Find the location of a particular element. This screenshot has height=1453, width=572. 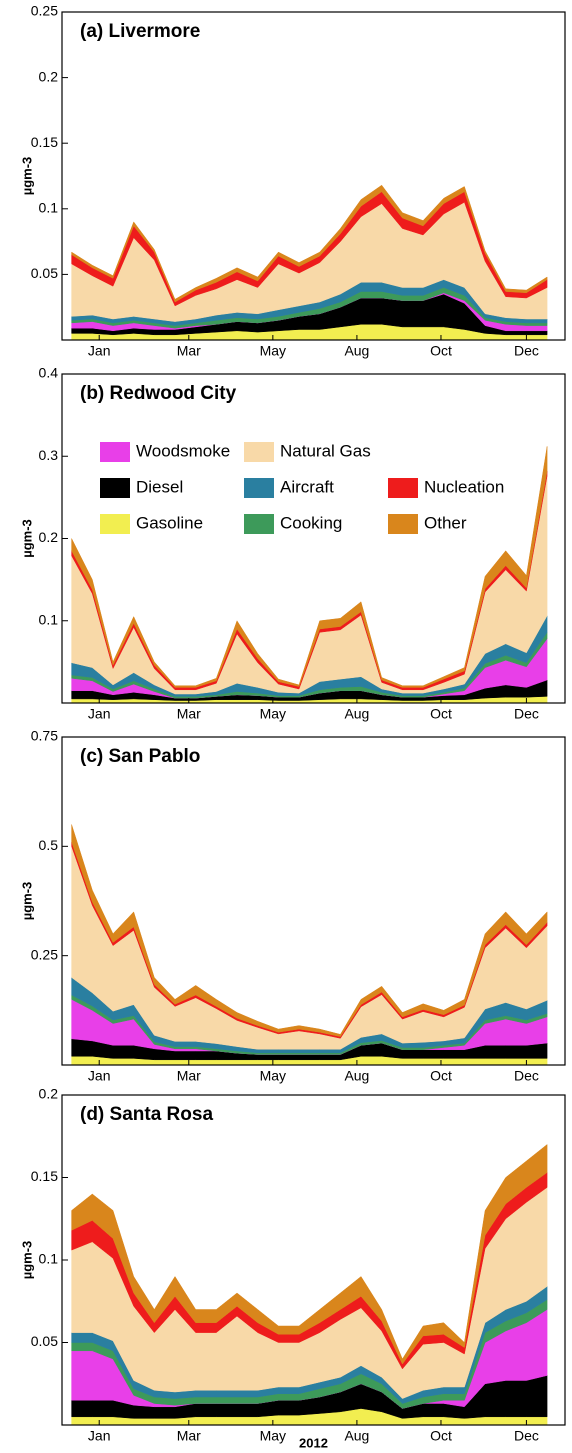

x-axis-label: 2012 is located at coordinates (313, 1442).